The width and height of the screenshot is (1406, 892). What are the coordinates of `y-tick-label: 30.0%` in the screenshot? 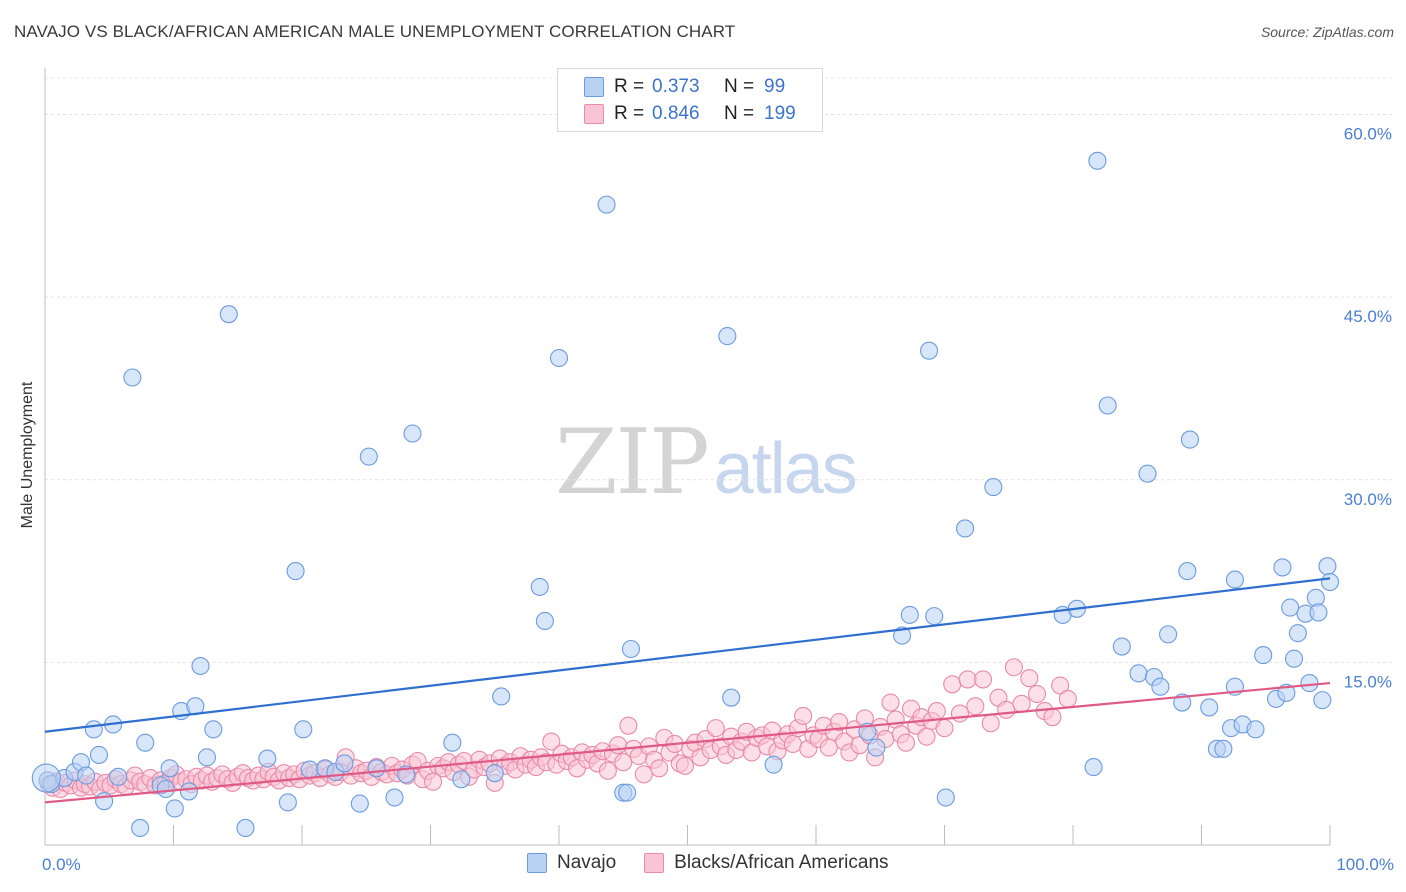 It's located at (1368, 499).